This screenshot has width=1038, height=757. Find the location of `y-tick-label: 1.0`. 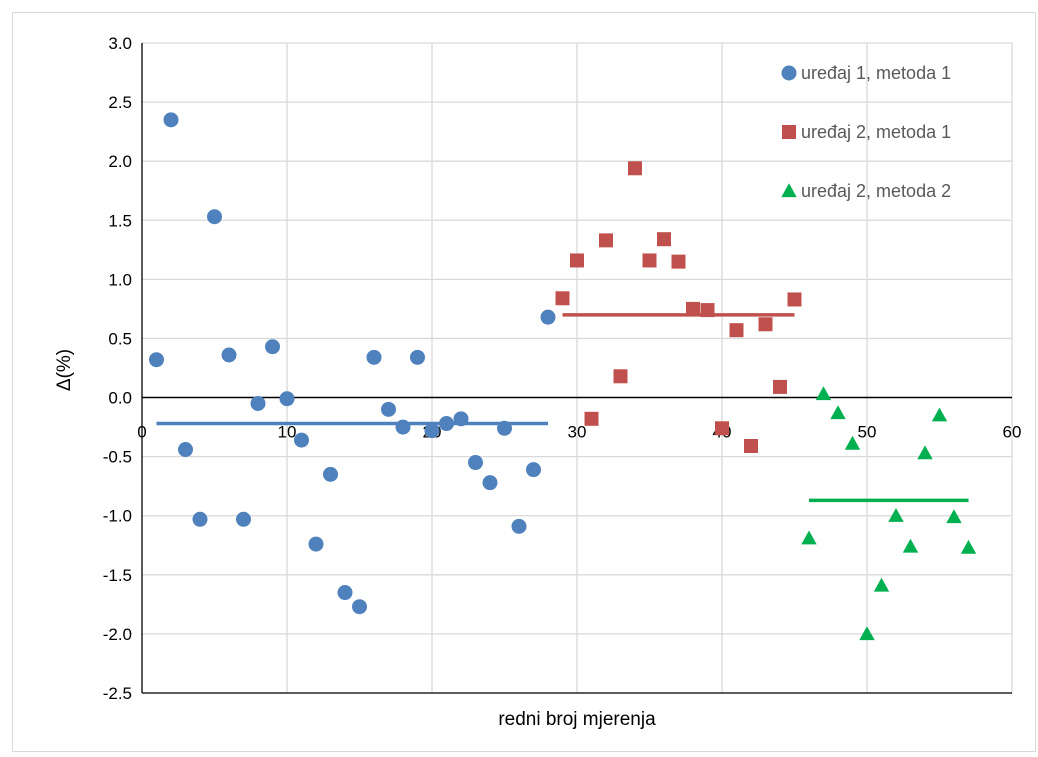

y-tick-label: 1.0 is located at coordinates (120, 279).